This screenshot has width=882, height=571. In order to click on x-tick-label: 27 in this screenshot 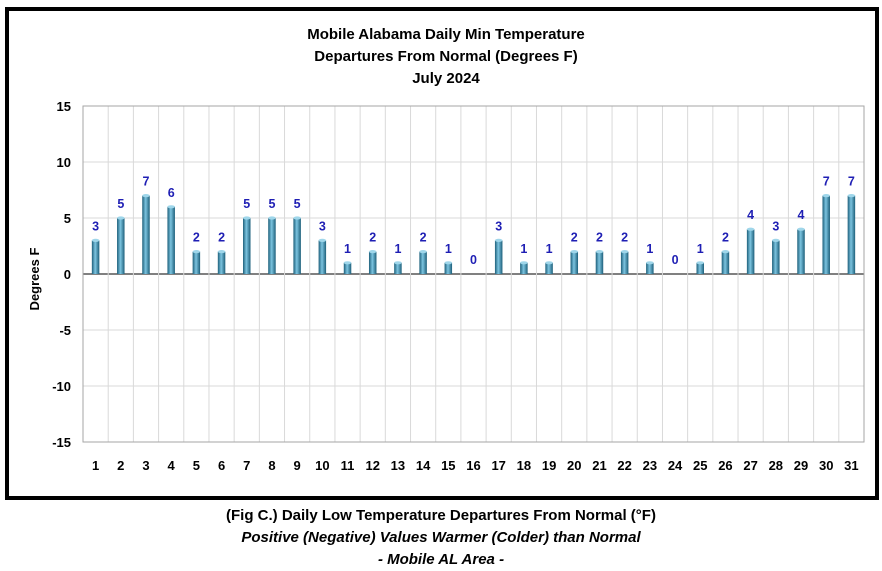, I will do `click(750, 465)`.